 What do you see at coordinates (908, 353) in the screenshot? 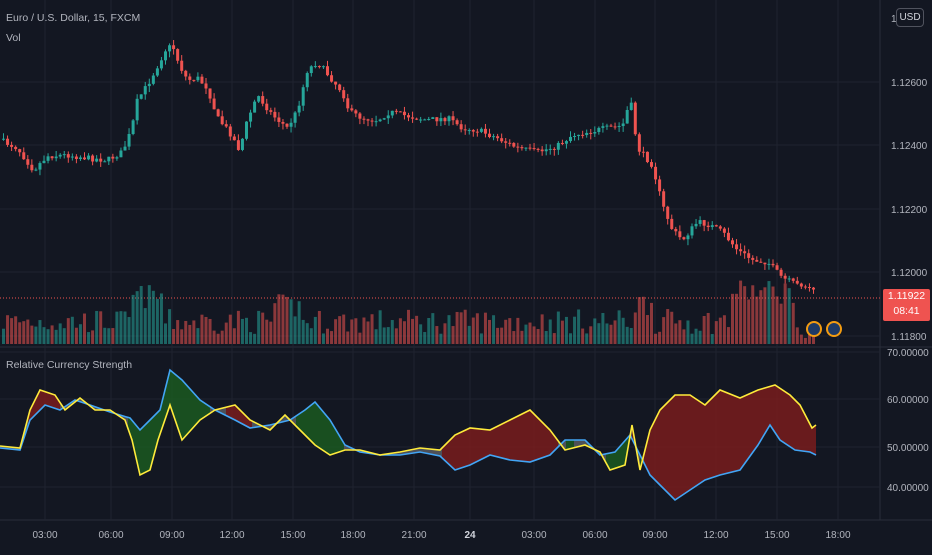
I see `ind-tick: 70.00000` at bounding box center [908, 353].